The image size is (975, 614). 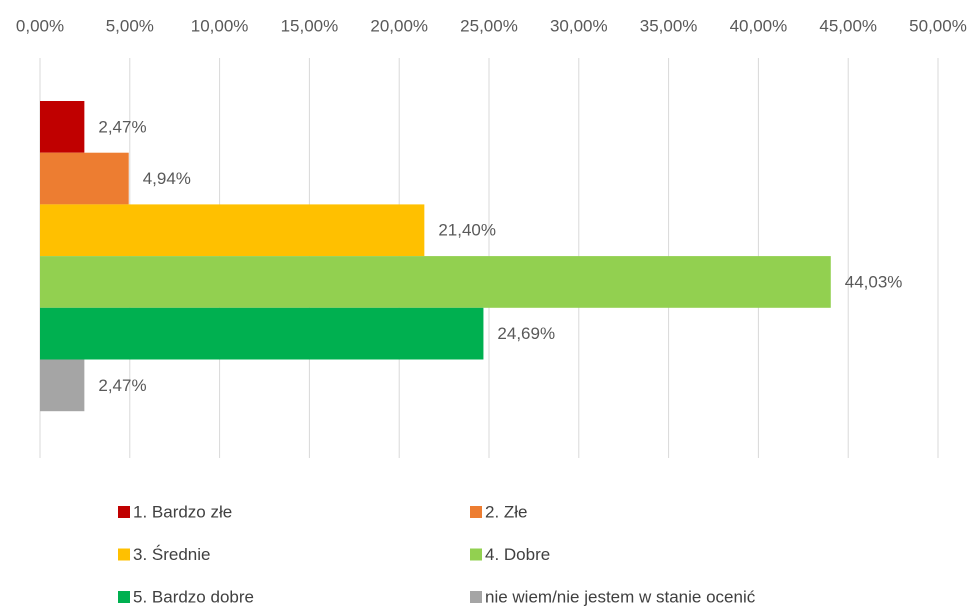 I want to click on x-tick-label: 25,00%, so click(x=489, y=25).